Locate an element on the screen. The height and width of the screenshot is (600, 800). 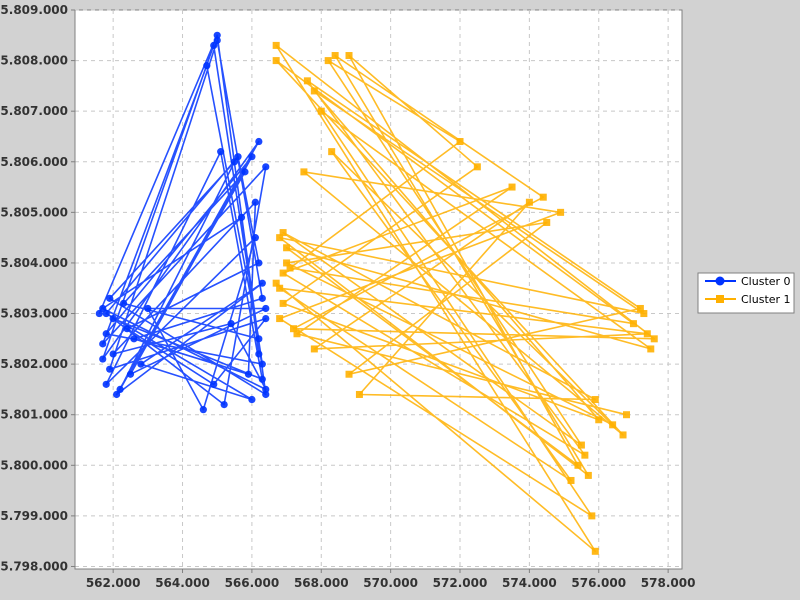
x-tick-label: 570.000 is located at coordinates (390, 583).